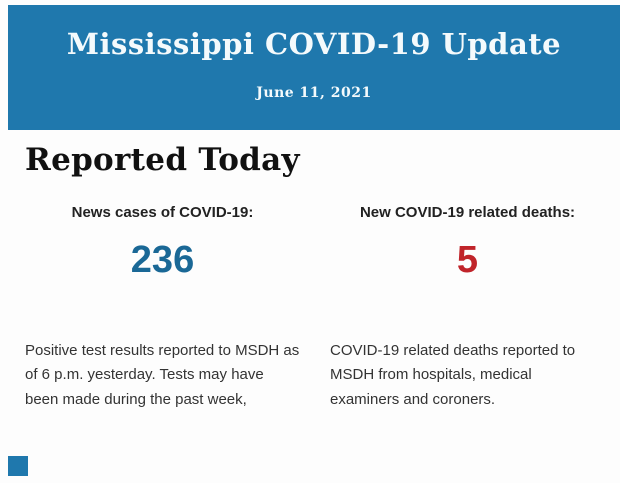 This screenshot has height=483, width=620. I want to click on new-cases-label: News cases of COVID-19:, so click(162, 212).